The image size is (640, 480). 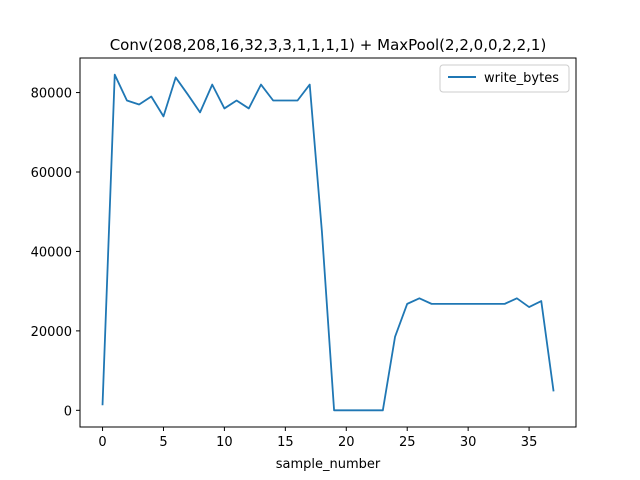 What do you see at coordinates (407, 442) in the screenshot?
I see `x-tick-label: 25` at bounding box center [407, 442].